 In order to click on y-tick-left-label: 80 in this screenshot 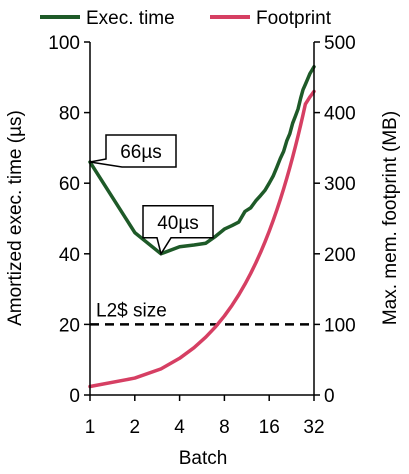, I will do `click(69, 114)`.